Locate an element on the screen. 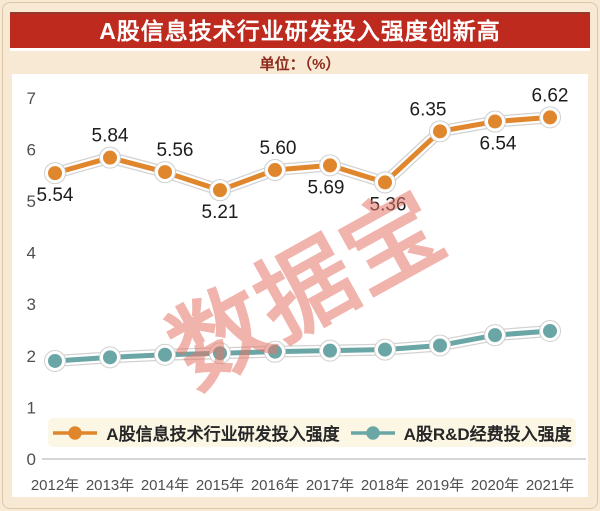  data-point-label: 5.69 is located at coordinates (326, 187).